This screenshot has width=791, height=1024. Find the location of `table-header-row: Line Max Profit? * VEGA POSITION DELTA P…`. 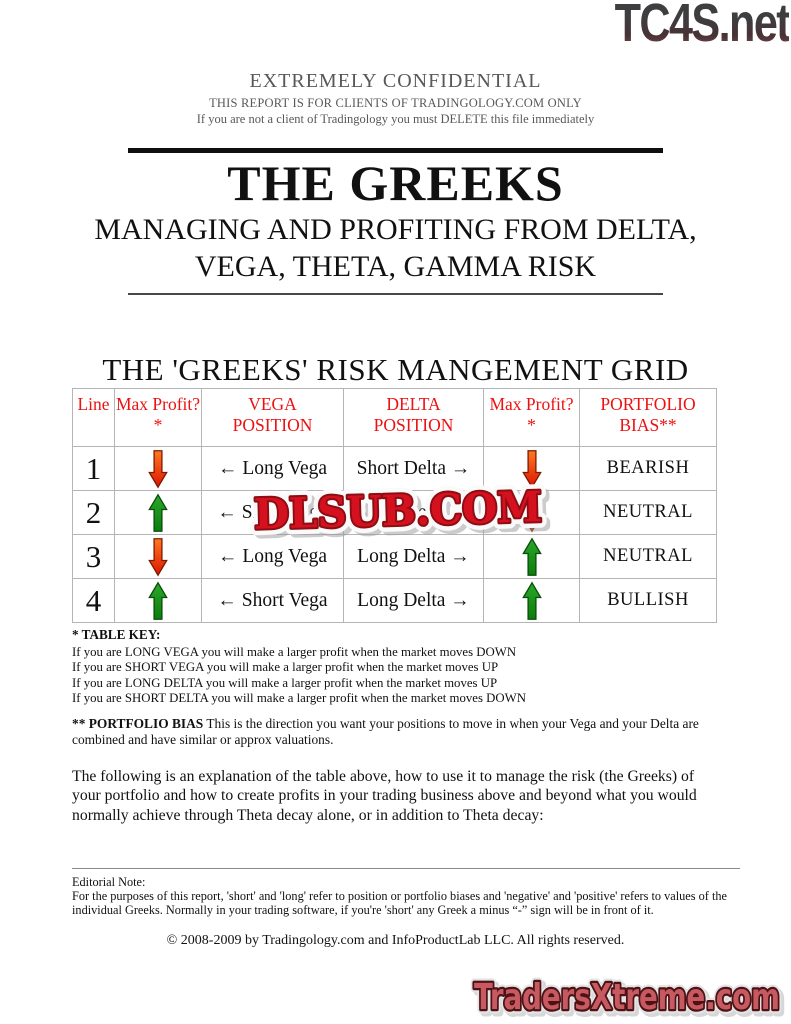

table-header-row: Line Max Profit? * VEGA POSITION DELTA P… is located at coordinates (394, 417).